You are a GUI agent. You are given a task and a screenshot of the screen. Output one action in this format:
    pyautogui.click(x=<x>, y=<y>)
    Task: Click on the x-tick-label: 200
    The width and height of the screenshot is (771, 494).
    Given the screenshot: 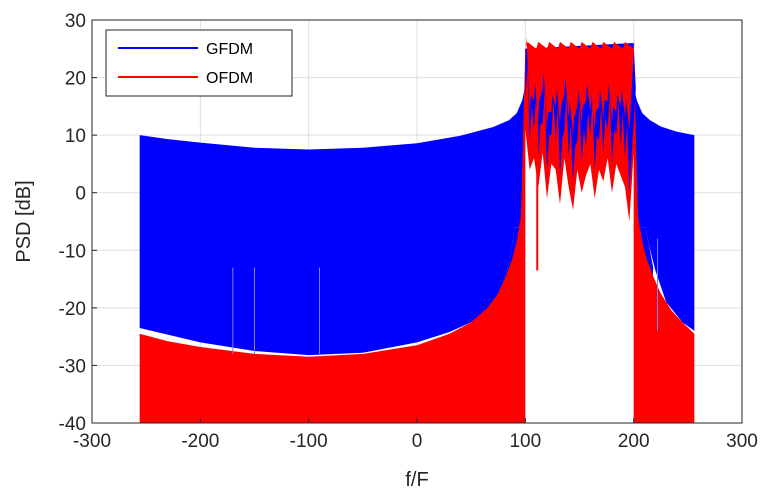 What is the action you would take?
    pyautogui.click(x=634, y=441)
    